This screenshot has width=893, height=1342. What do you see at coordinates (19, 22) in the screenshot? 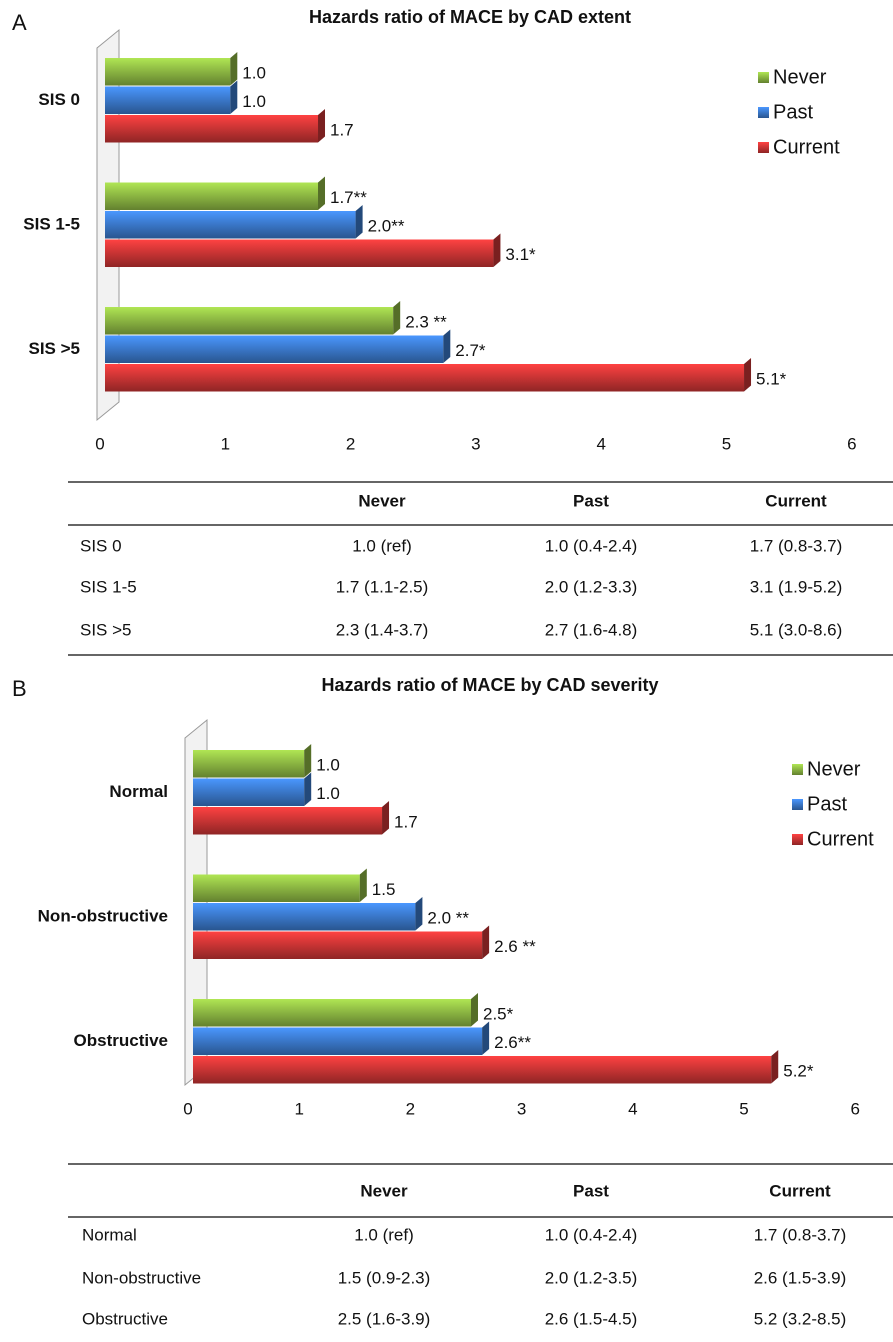
I see `panel-label: A` at bounding box center [19, 22].